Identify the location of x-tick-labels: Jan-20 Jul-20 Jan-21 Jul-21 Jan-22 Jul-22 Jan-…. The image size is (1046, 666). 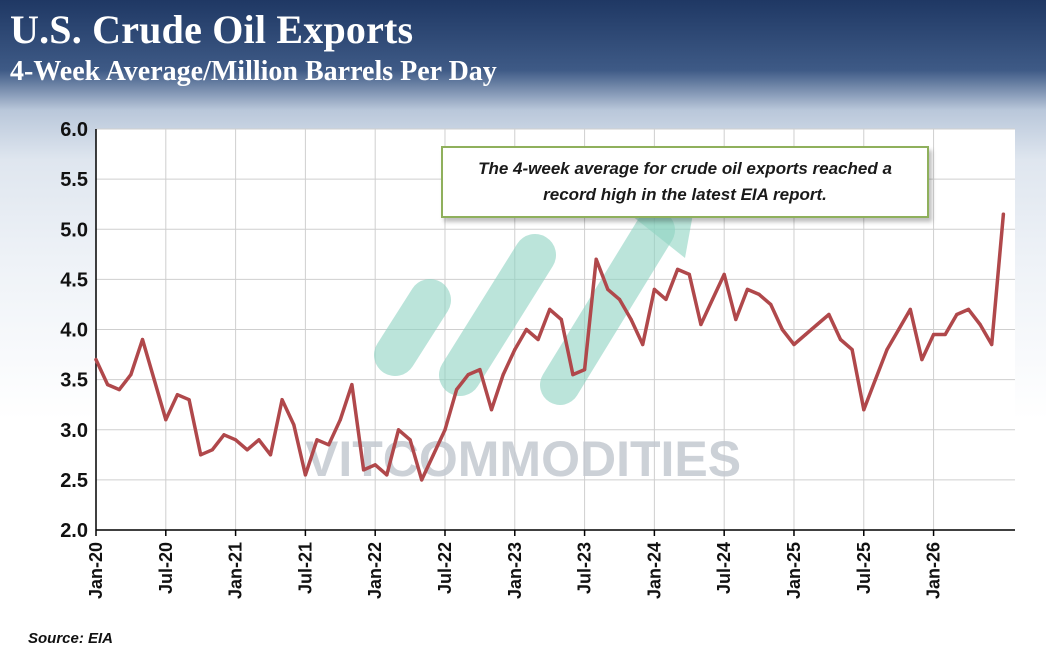
(515, 564).